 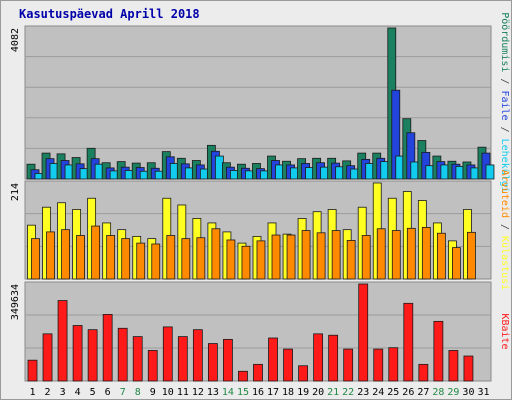 I want to click on x-tick-label: 17, so click(x=273, y=392).